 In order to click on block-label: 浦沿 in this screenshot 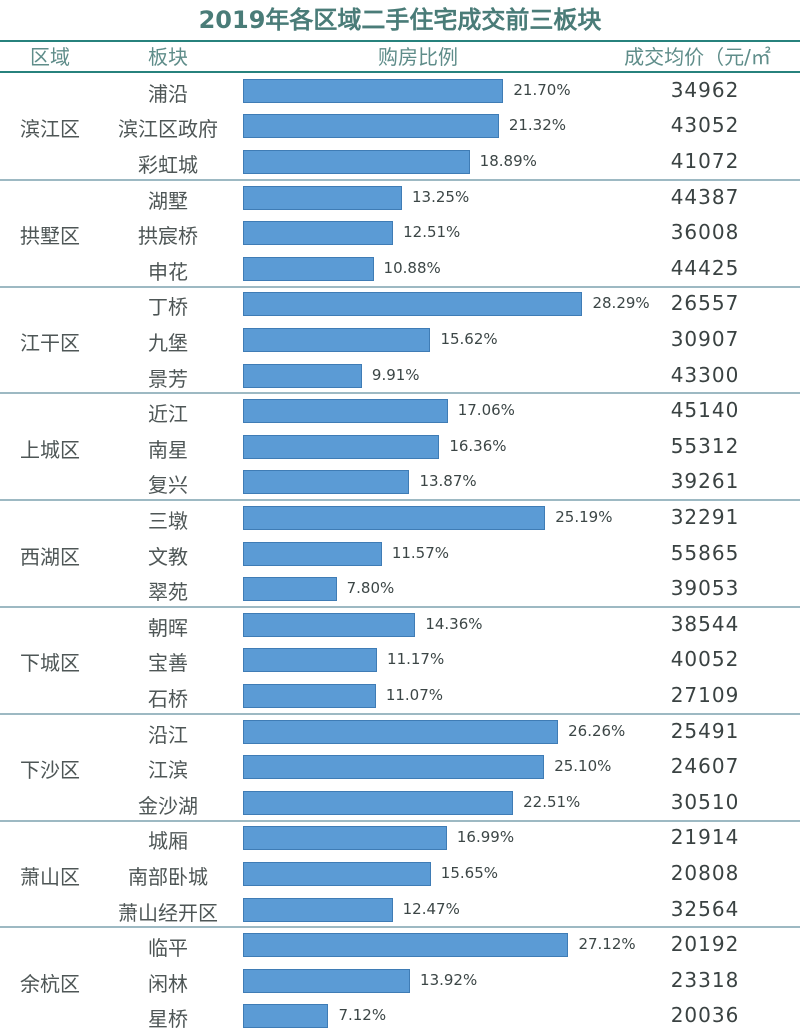, I will do `click(168, 93)`.